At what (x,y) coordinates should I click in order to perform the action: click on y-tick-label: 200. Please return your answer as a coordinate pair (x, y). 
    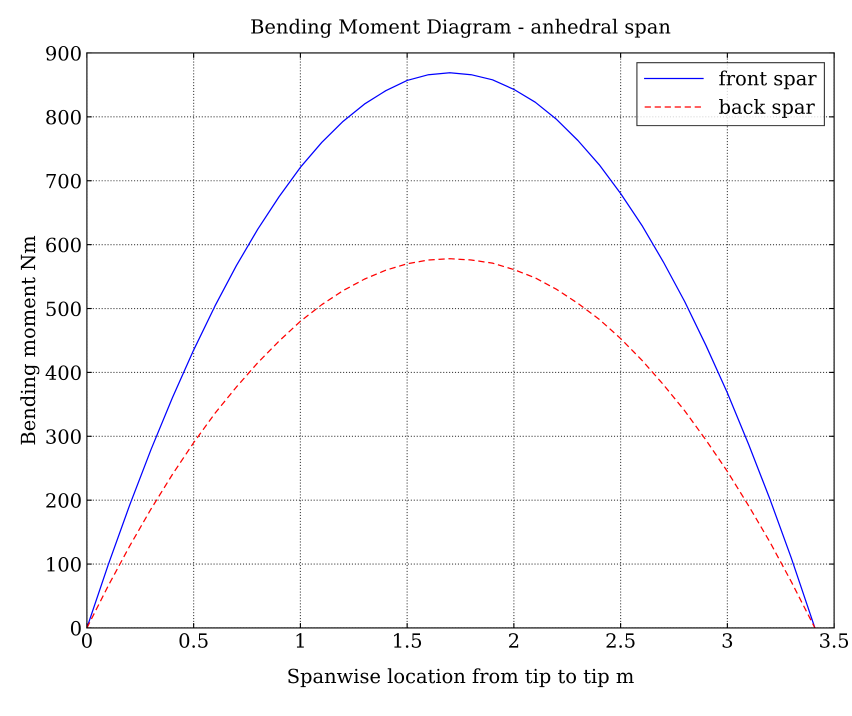
    Looking at the image, I should click on (63, 500).